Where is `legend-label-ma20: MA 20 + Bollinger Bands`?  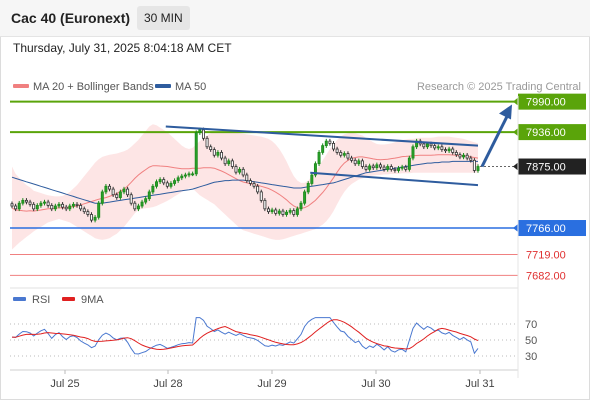
legend-label-ma20: MA 20 + Bollinger Bands is located at coordinates (93, 87).